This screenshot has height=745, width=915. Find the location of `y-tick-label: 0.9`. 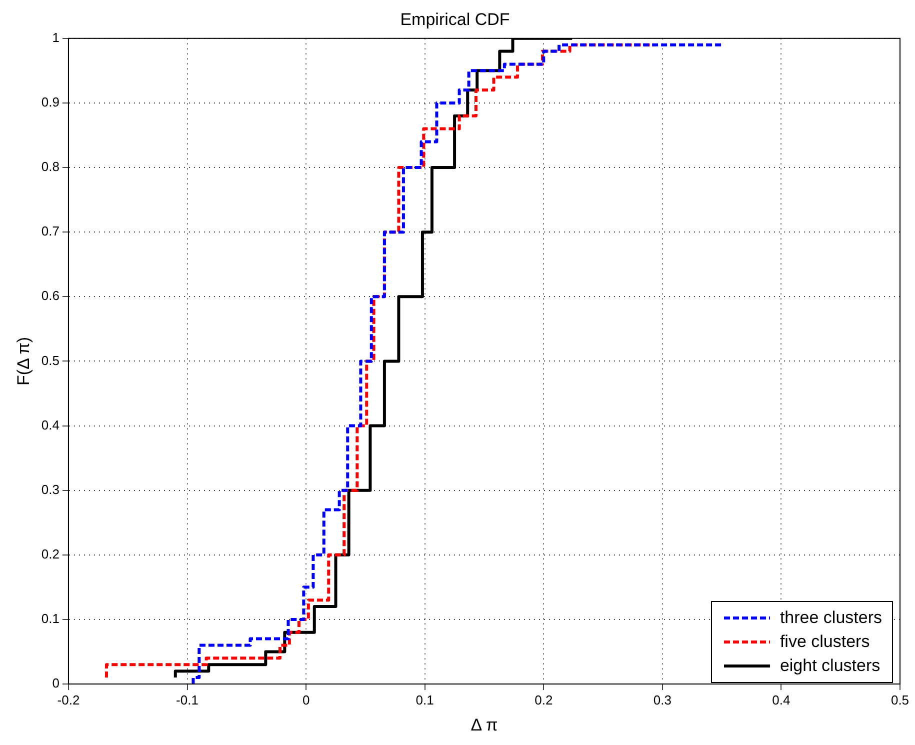

y-tick-label: 0.9 is located at coordinates (50, 102).